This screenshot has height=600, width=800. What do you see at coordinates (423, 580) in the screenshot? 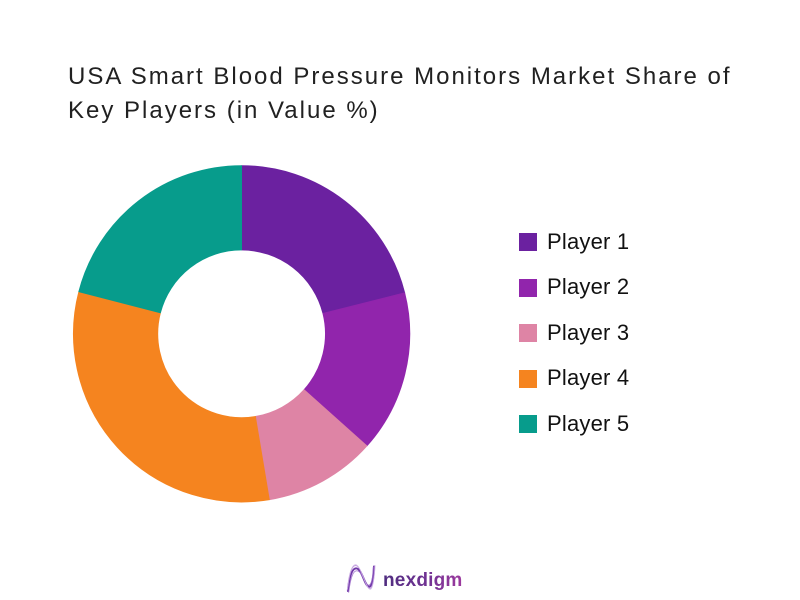
I see `svg-text: nexdigm` at bounding box center [423, 580].